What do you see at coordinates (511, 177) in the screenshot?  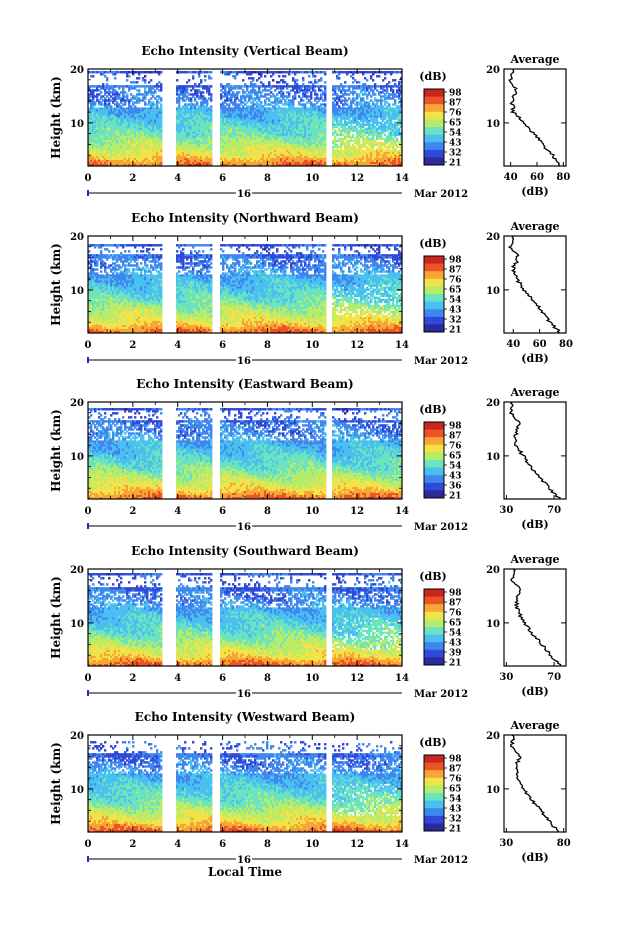 I see `profile-x-tick-label: 40` at bounding box center [511, 177].